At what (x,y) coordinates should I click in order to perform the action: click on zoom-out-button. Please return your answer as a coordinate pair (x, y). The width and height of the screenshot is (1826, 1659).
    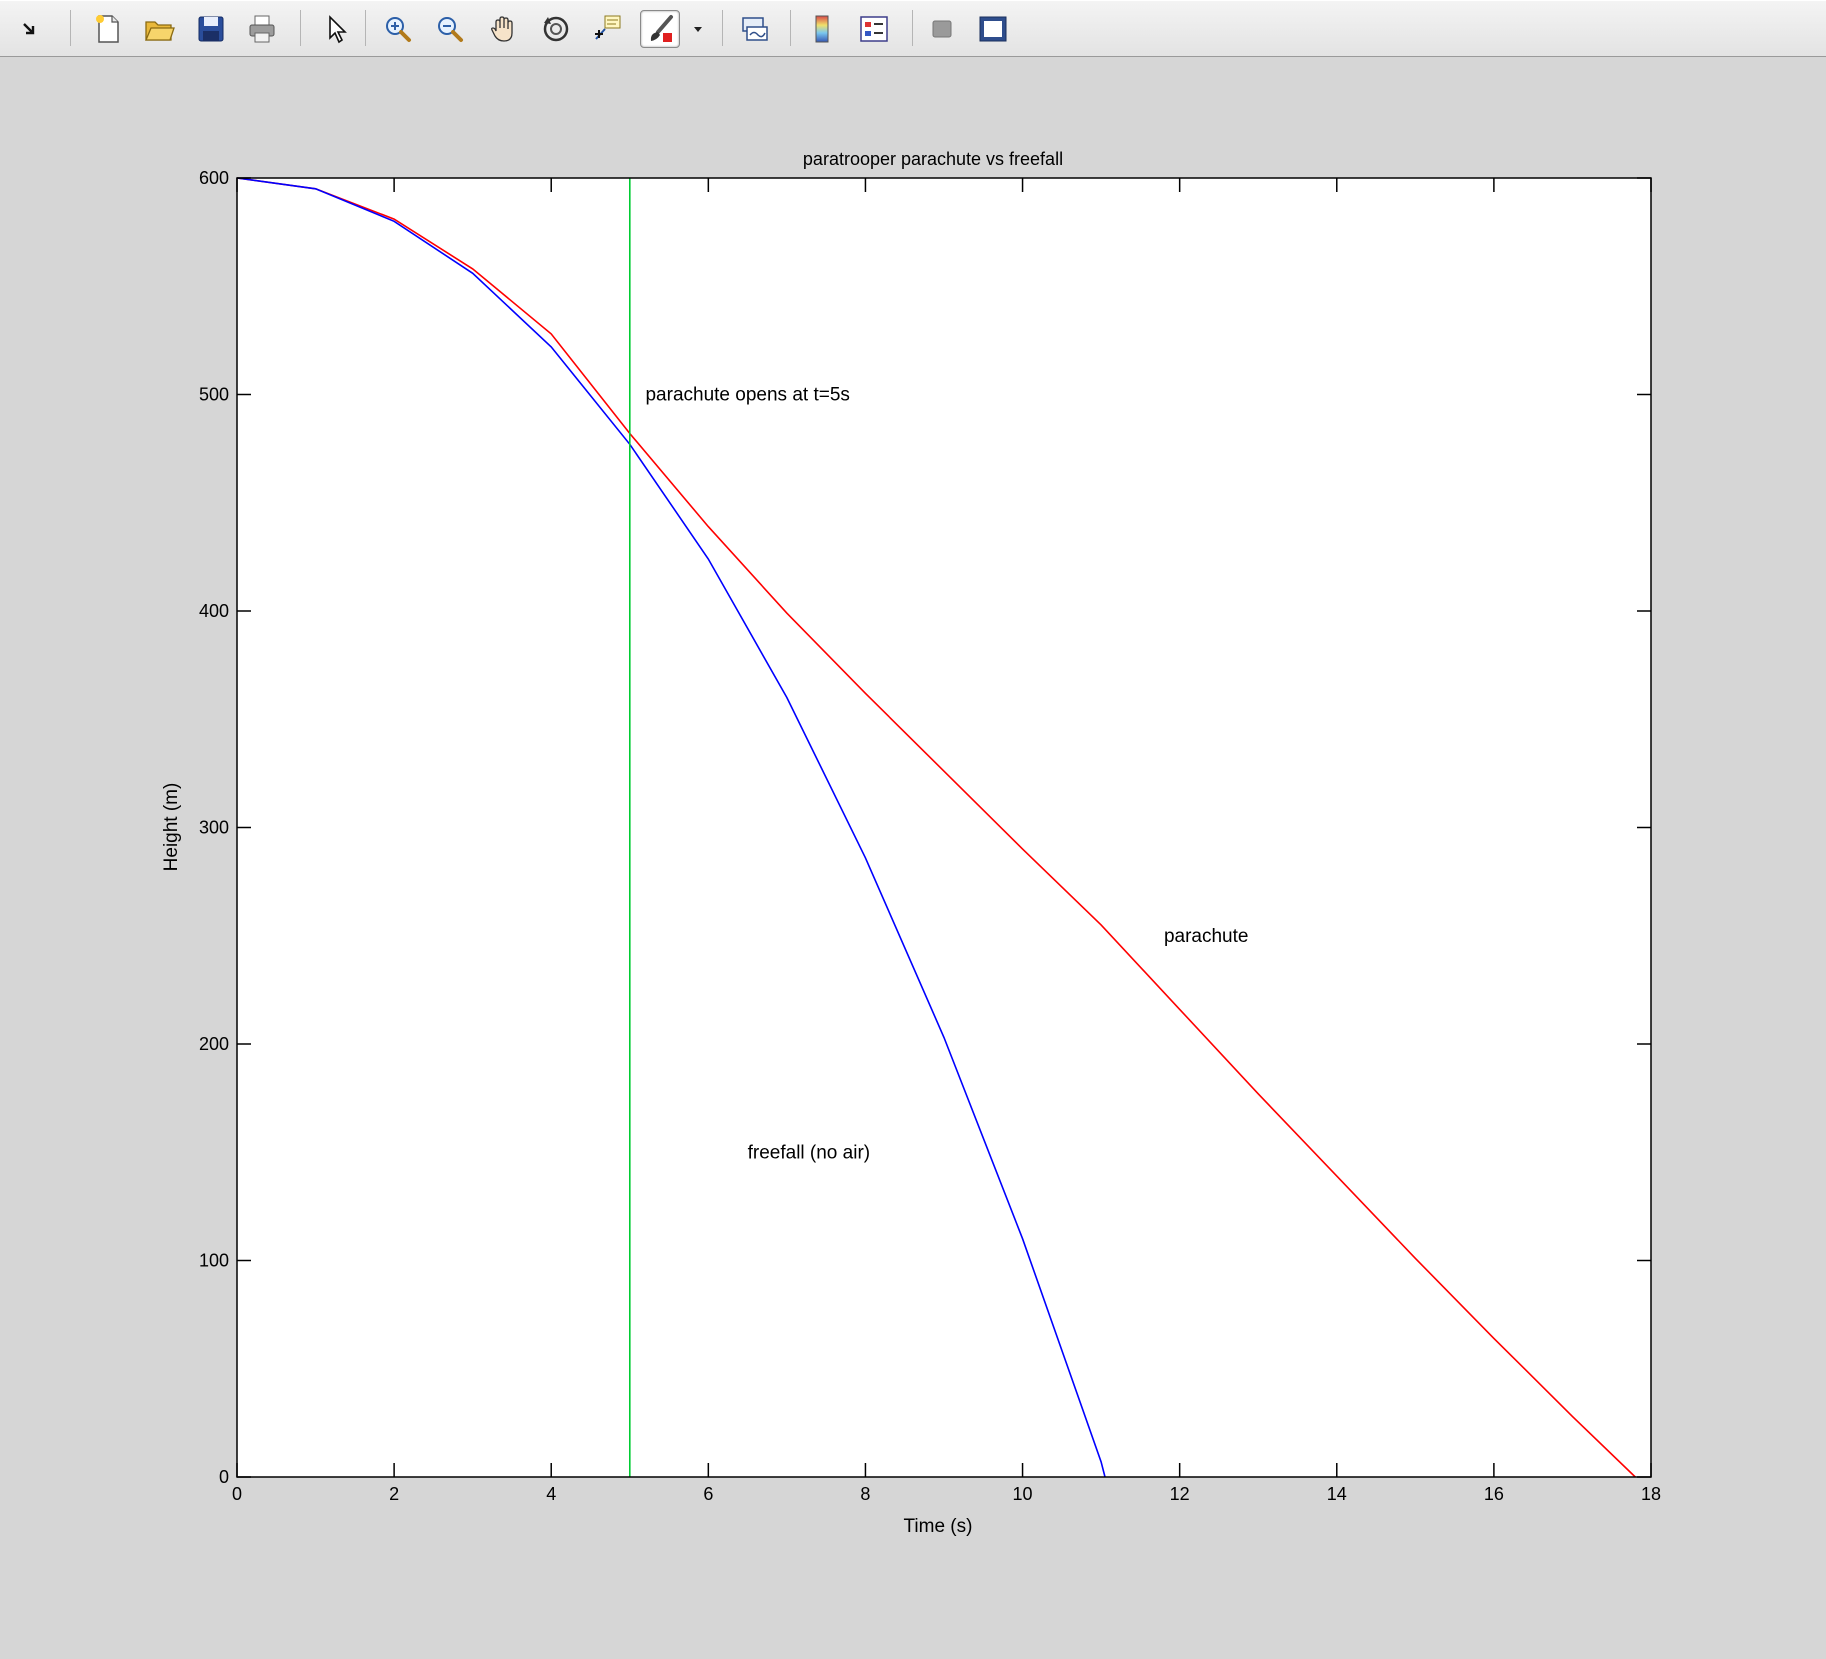
    Looking at the image, I should click on (450, 29).